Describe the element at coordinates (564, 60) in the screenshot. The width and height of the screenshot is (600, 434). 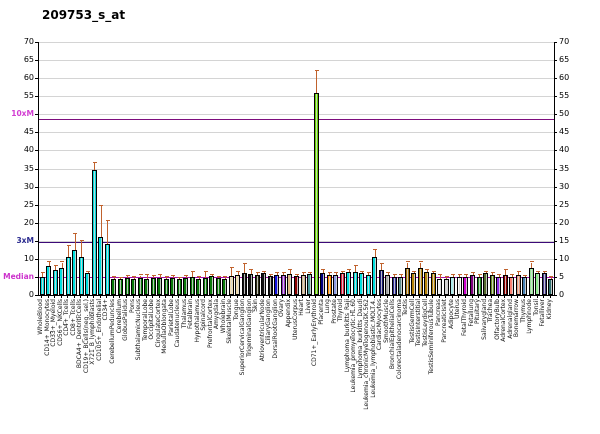
I see `y-axis-label-right: 65` at that location.